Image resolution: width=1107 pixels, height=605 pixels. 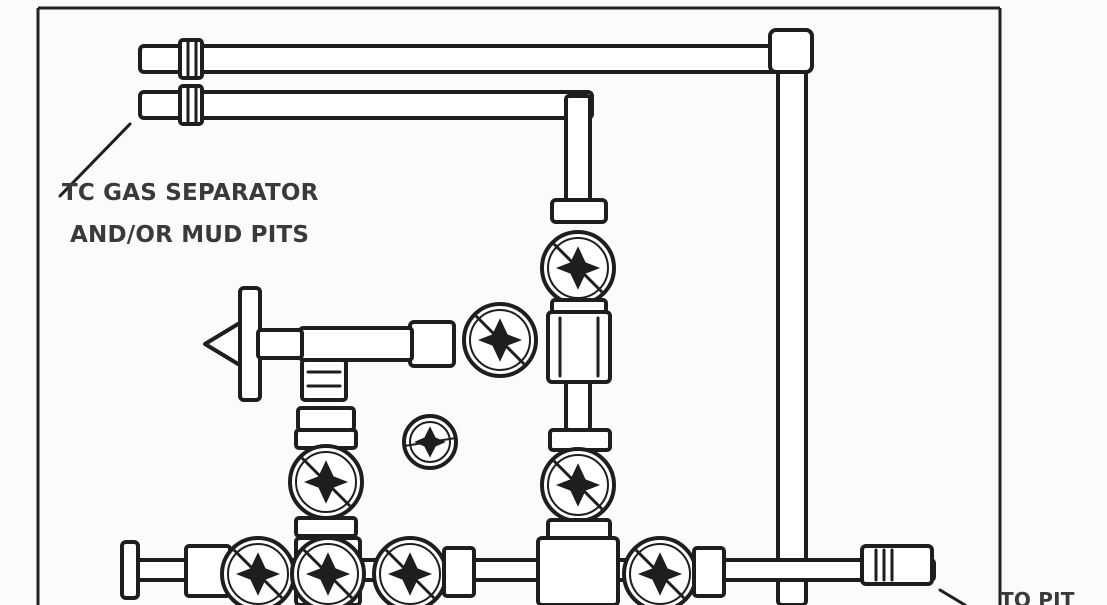 What do you see at coordinates (1037, 596) in the screenshot?
I see `cut-off-pit-label: TO PIT` at bounding box center [1037, 596].